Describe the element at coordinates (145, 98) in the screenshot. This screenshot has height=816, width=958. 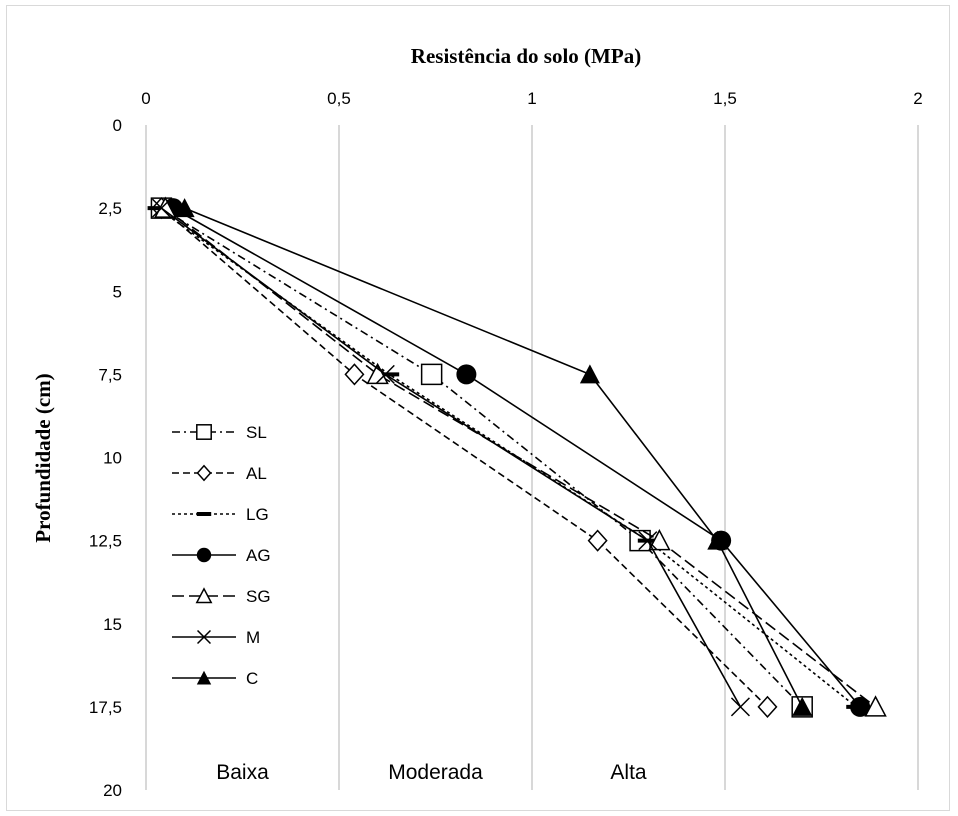
I see `x-tick-label: 0` at that location.